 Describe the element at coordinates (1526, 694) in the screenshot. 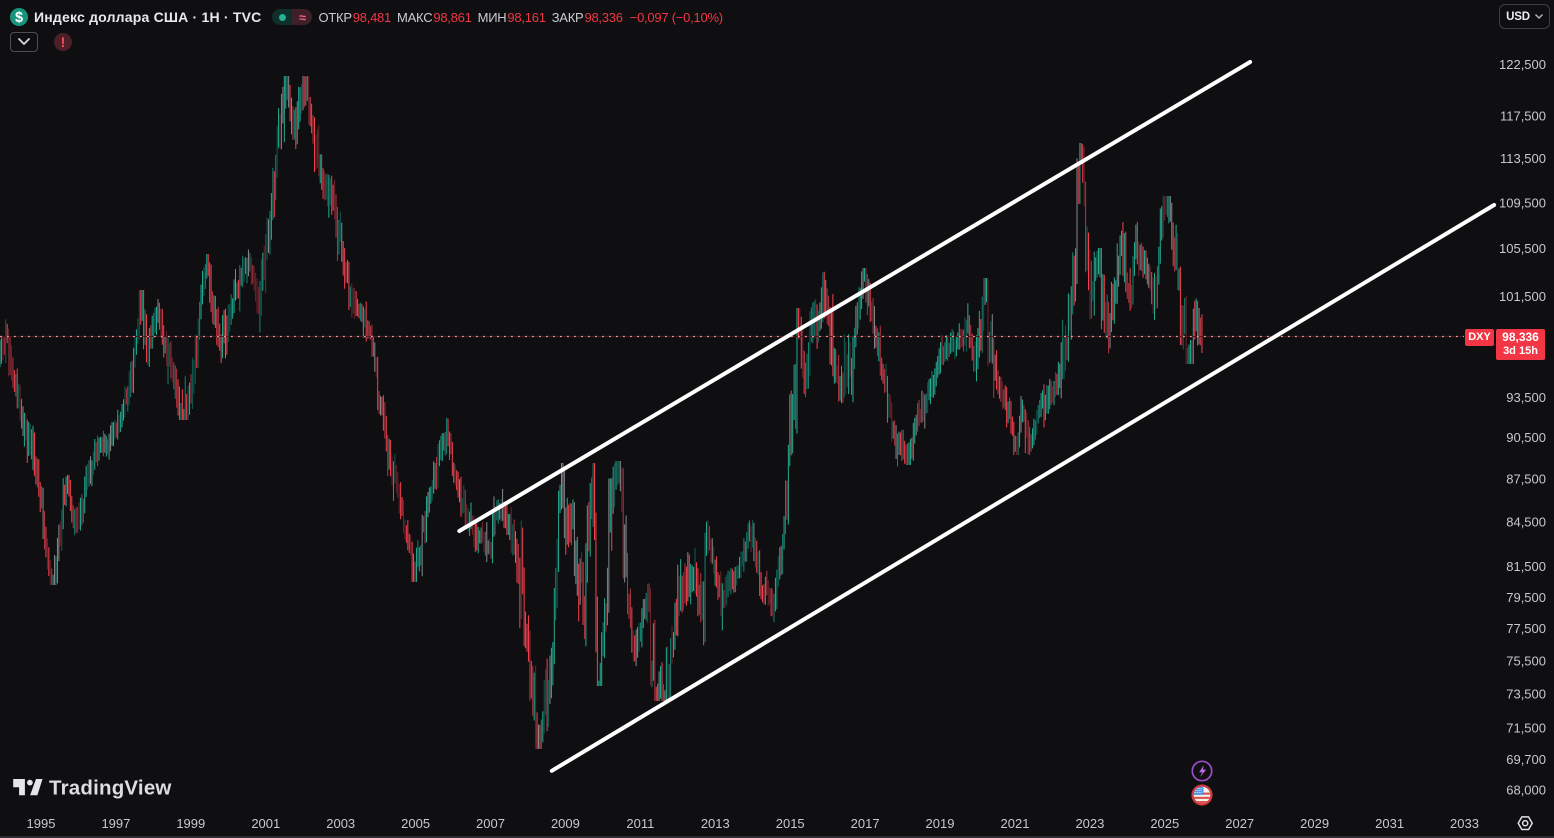

I see `svg-text: 73,500` at that location.